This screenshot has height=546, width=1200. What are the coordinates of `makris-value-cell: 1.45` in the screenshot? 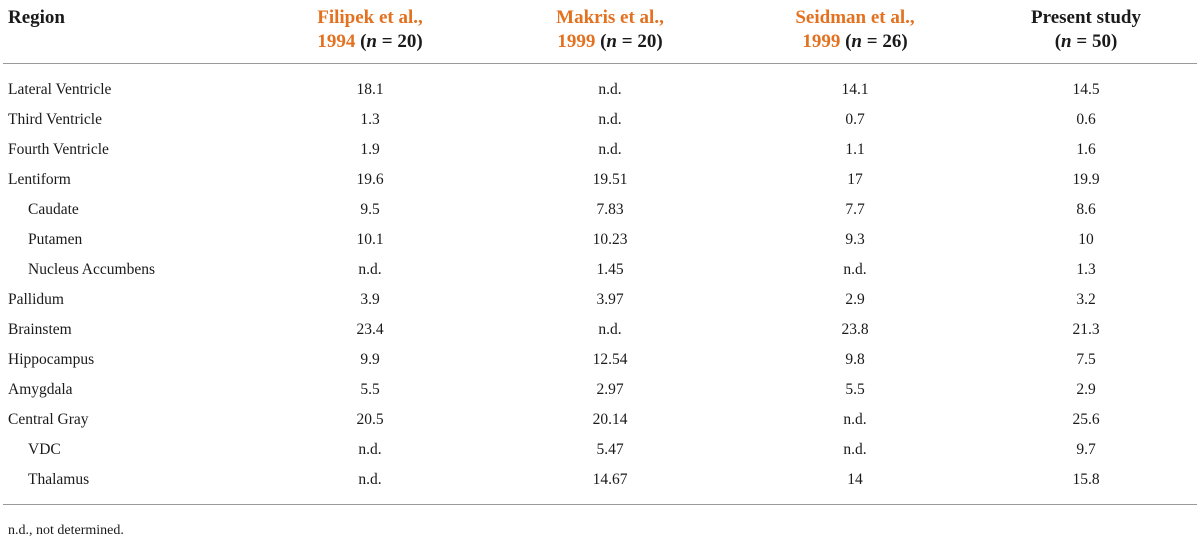 It's located at (610, 269).